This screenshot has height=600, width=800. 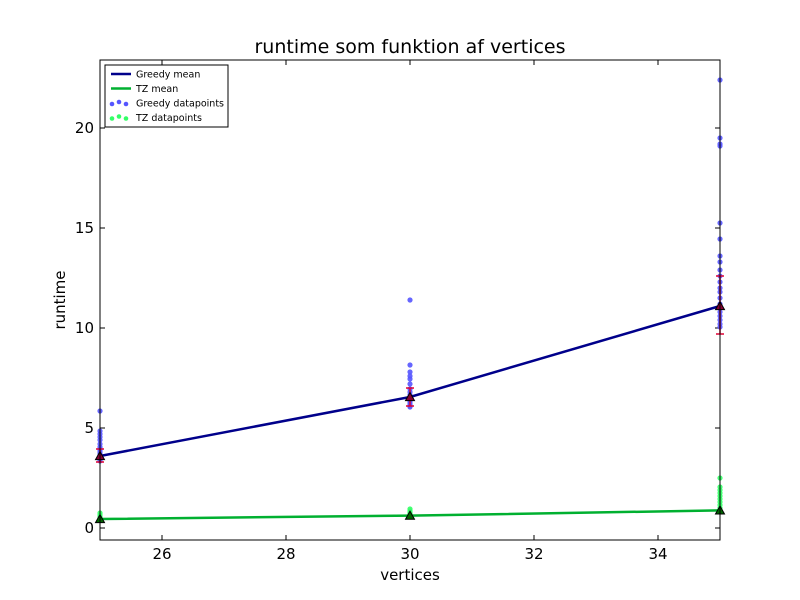 What do you see at coordinates (409, 47) in the screenshot?
I see `chart-title: runtime som funktion af vertices` at bounding box center [409, 47].